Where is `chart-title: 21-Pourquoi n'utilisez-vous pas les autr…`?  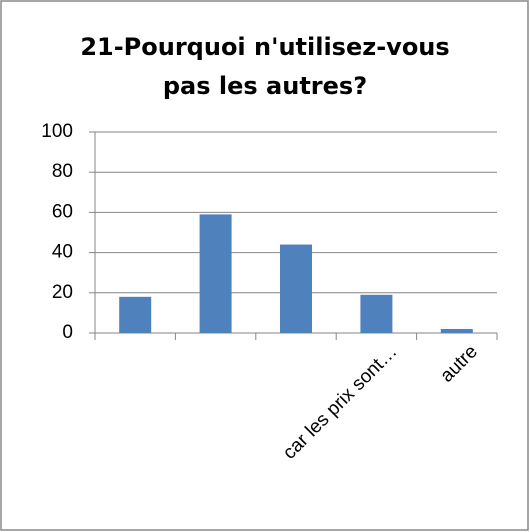 chart-title: 21-Pourquoi n'utilisez-vous pas les autr… is located at coordinates (265, 66).